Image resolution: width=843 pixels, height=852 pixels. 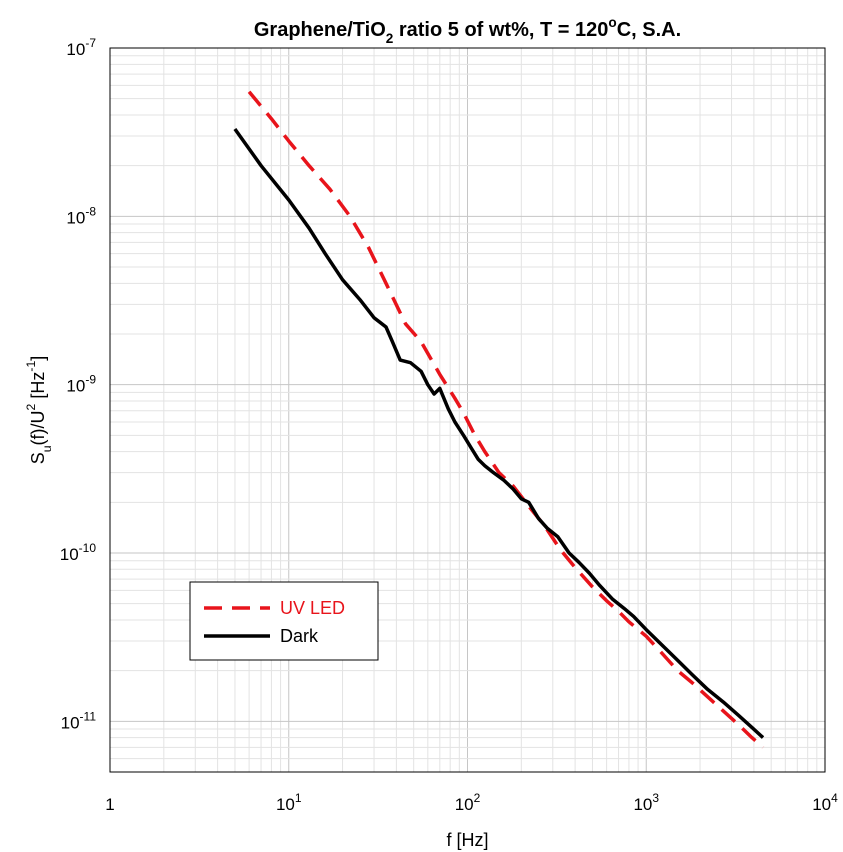 I want to click on y-tick-label: 10⁻¹⁰, so click(x=78, y=552).